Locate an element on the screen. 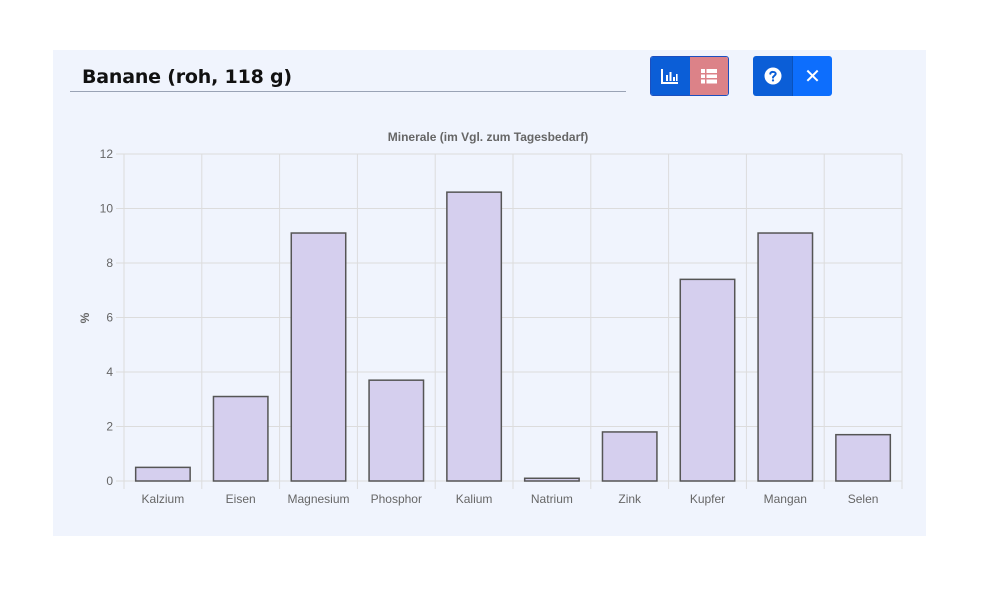 Image resolution: width=1000 pixels, height=600 pixels. table-view-button is located at coordinates (708, 76).